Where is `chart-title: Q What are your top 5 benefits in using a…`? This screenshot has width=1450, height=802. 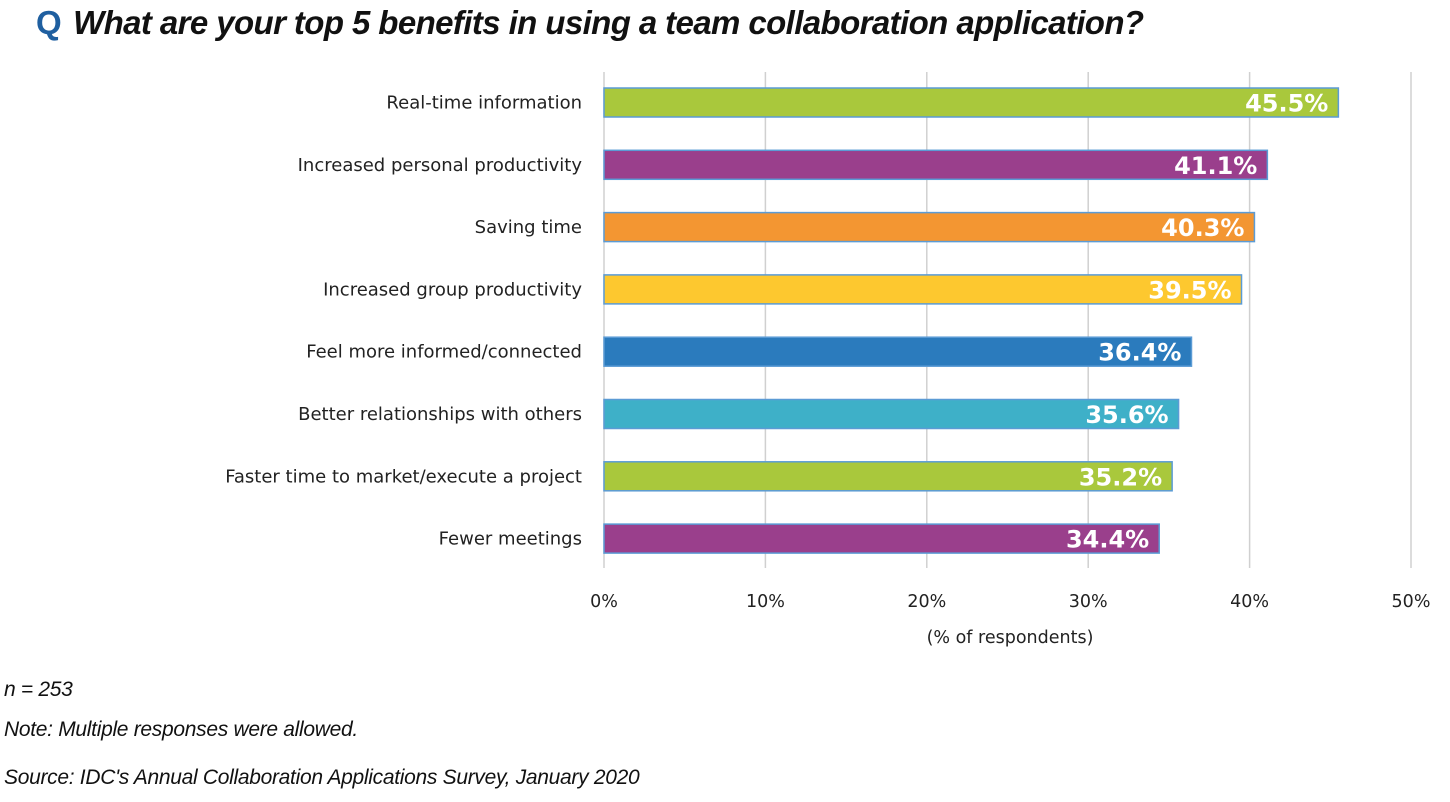 chart-title: Q What are your top 5 benefits in using a… is located at coordinates (590, 23).